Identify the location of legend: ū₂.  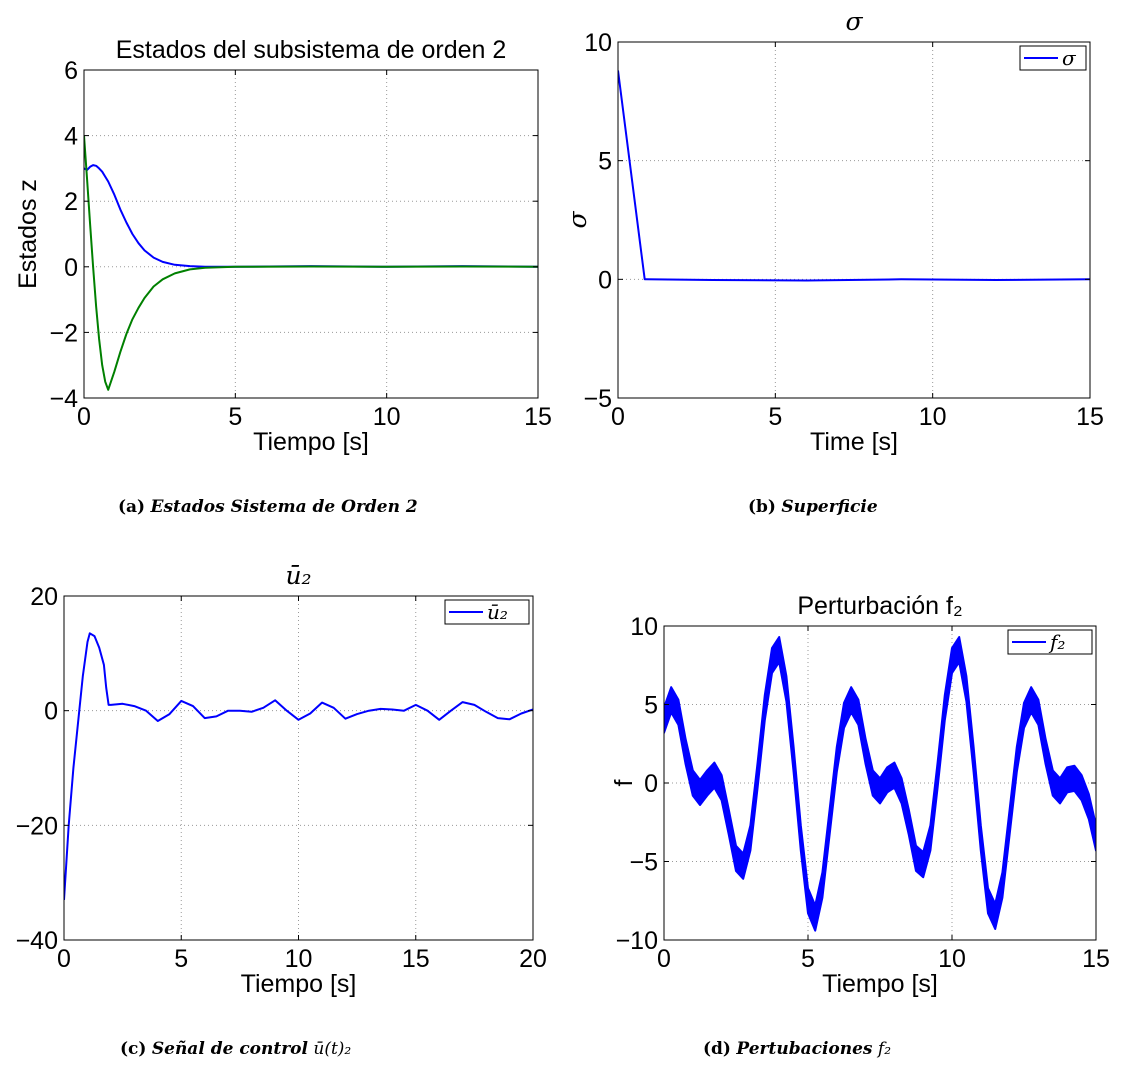
(487, 612).